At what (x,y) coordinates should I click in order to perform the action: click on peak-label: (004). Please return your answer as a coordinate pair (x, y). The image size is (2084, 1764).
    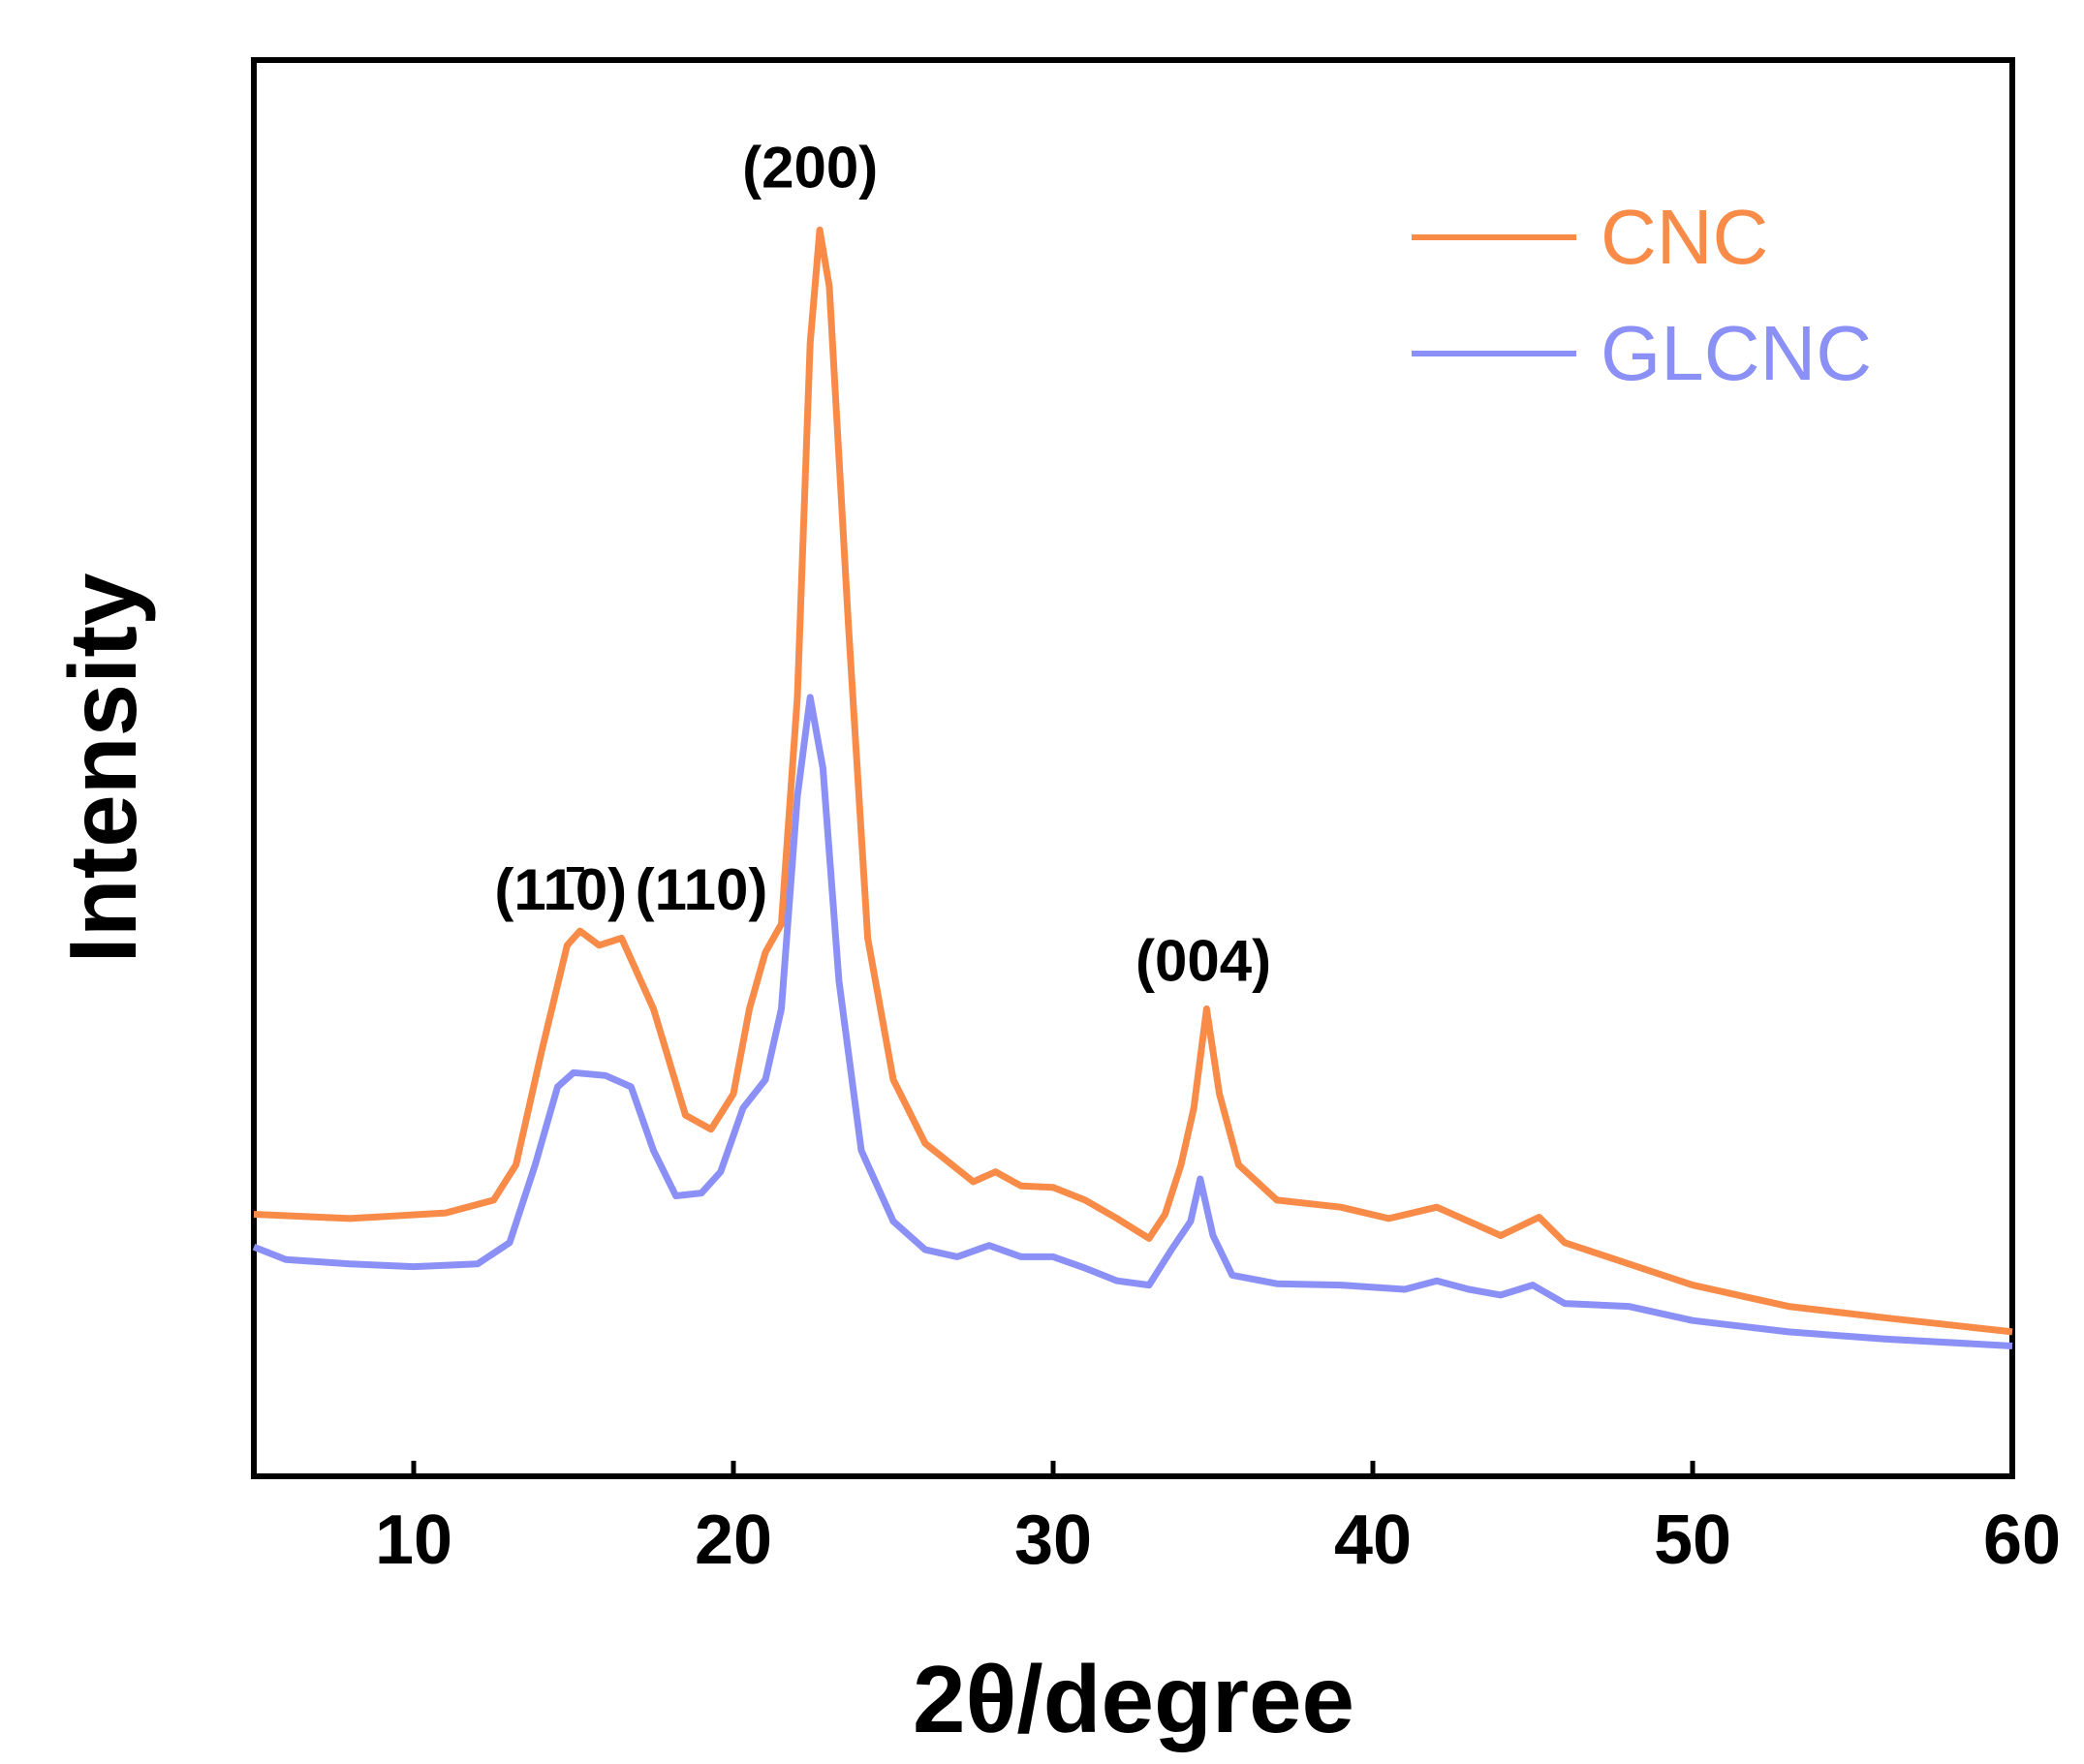
    Looking at the image, I should click on (1203, 960).